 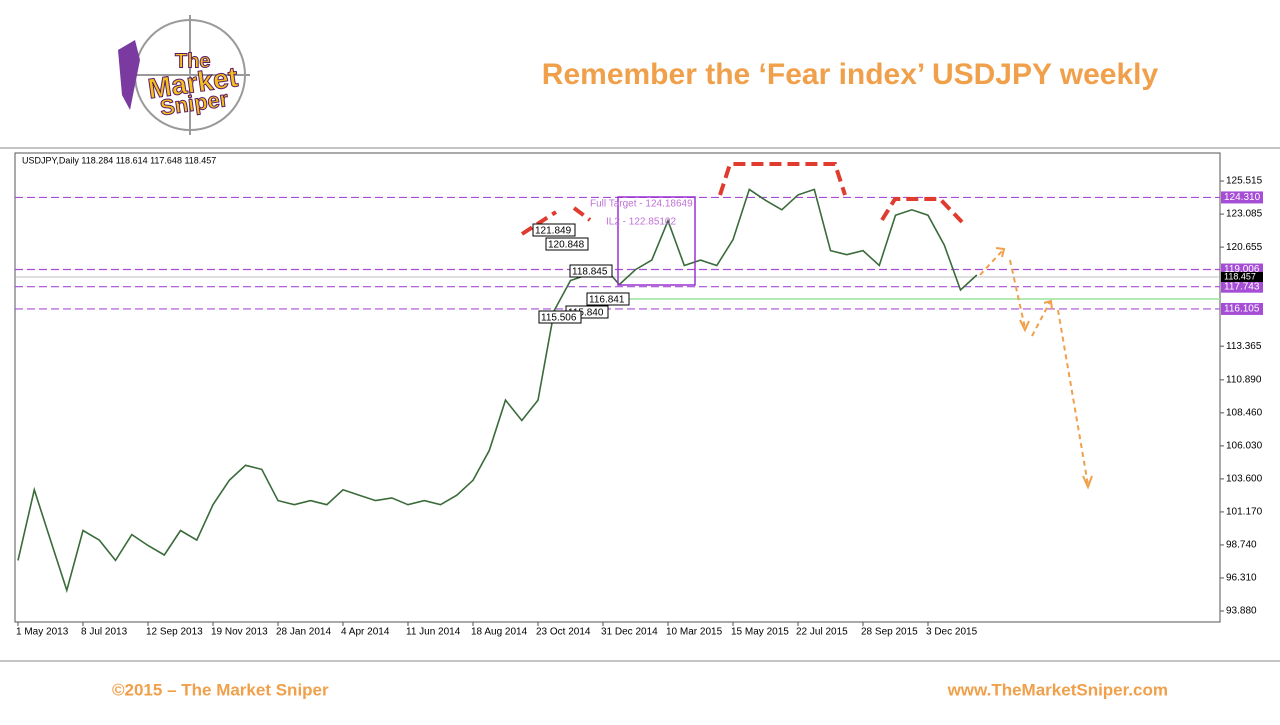 What do you see at coordinates (1244, 214) in the screenshot?
I see `y-tick-label: 123.085` at bounding box center [1244, 214].